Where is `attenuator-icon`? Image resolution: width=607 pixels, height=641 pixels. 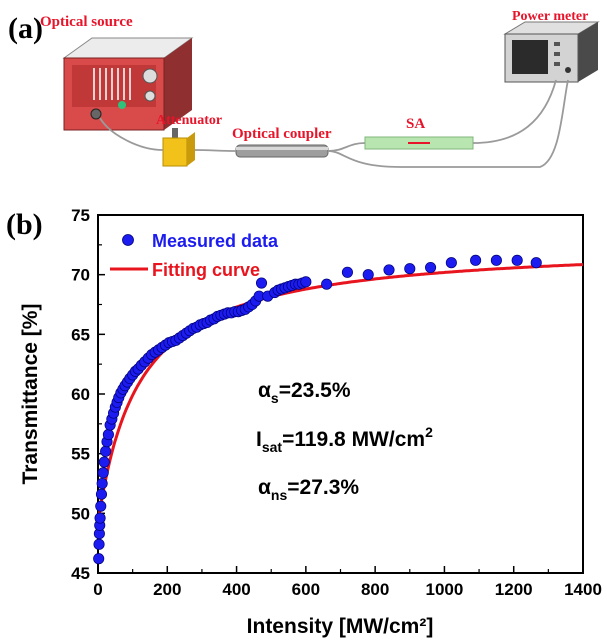
attenuator-icon is located at coordinates (178, 147).